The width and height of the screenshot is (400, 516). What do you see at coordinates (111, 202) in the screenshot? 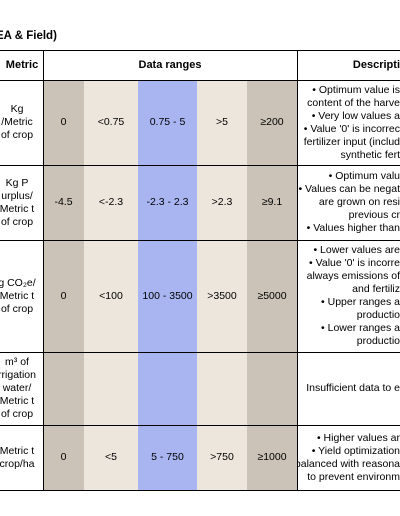
I see `range-cell: <-2.3` at bounding box center [111, 202].